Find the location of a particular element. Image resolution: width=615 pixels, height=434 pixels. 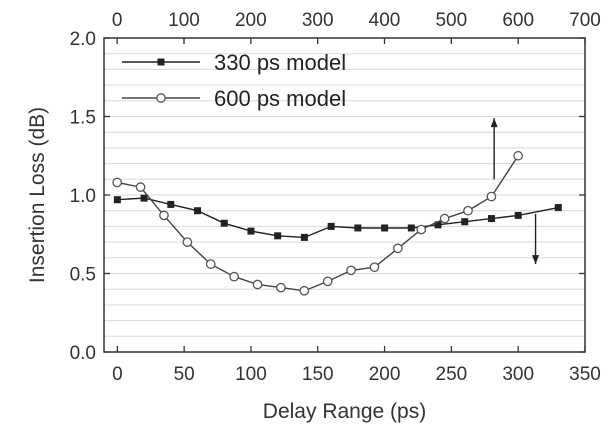

y-tick-label: 0.5 is located at coordinates (83, 275).